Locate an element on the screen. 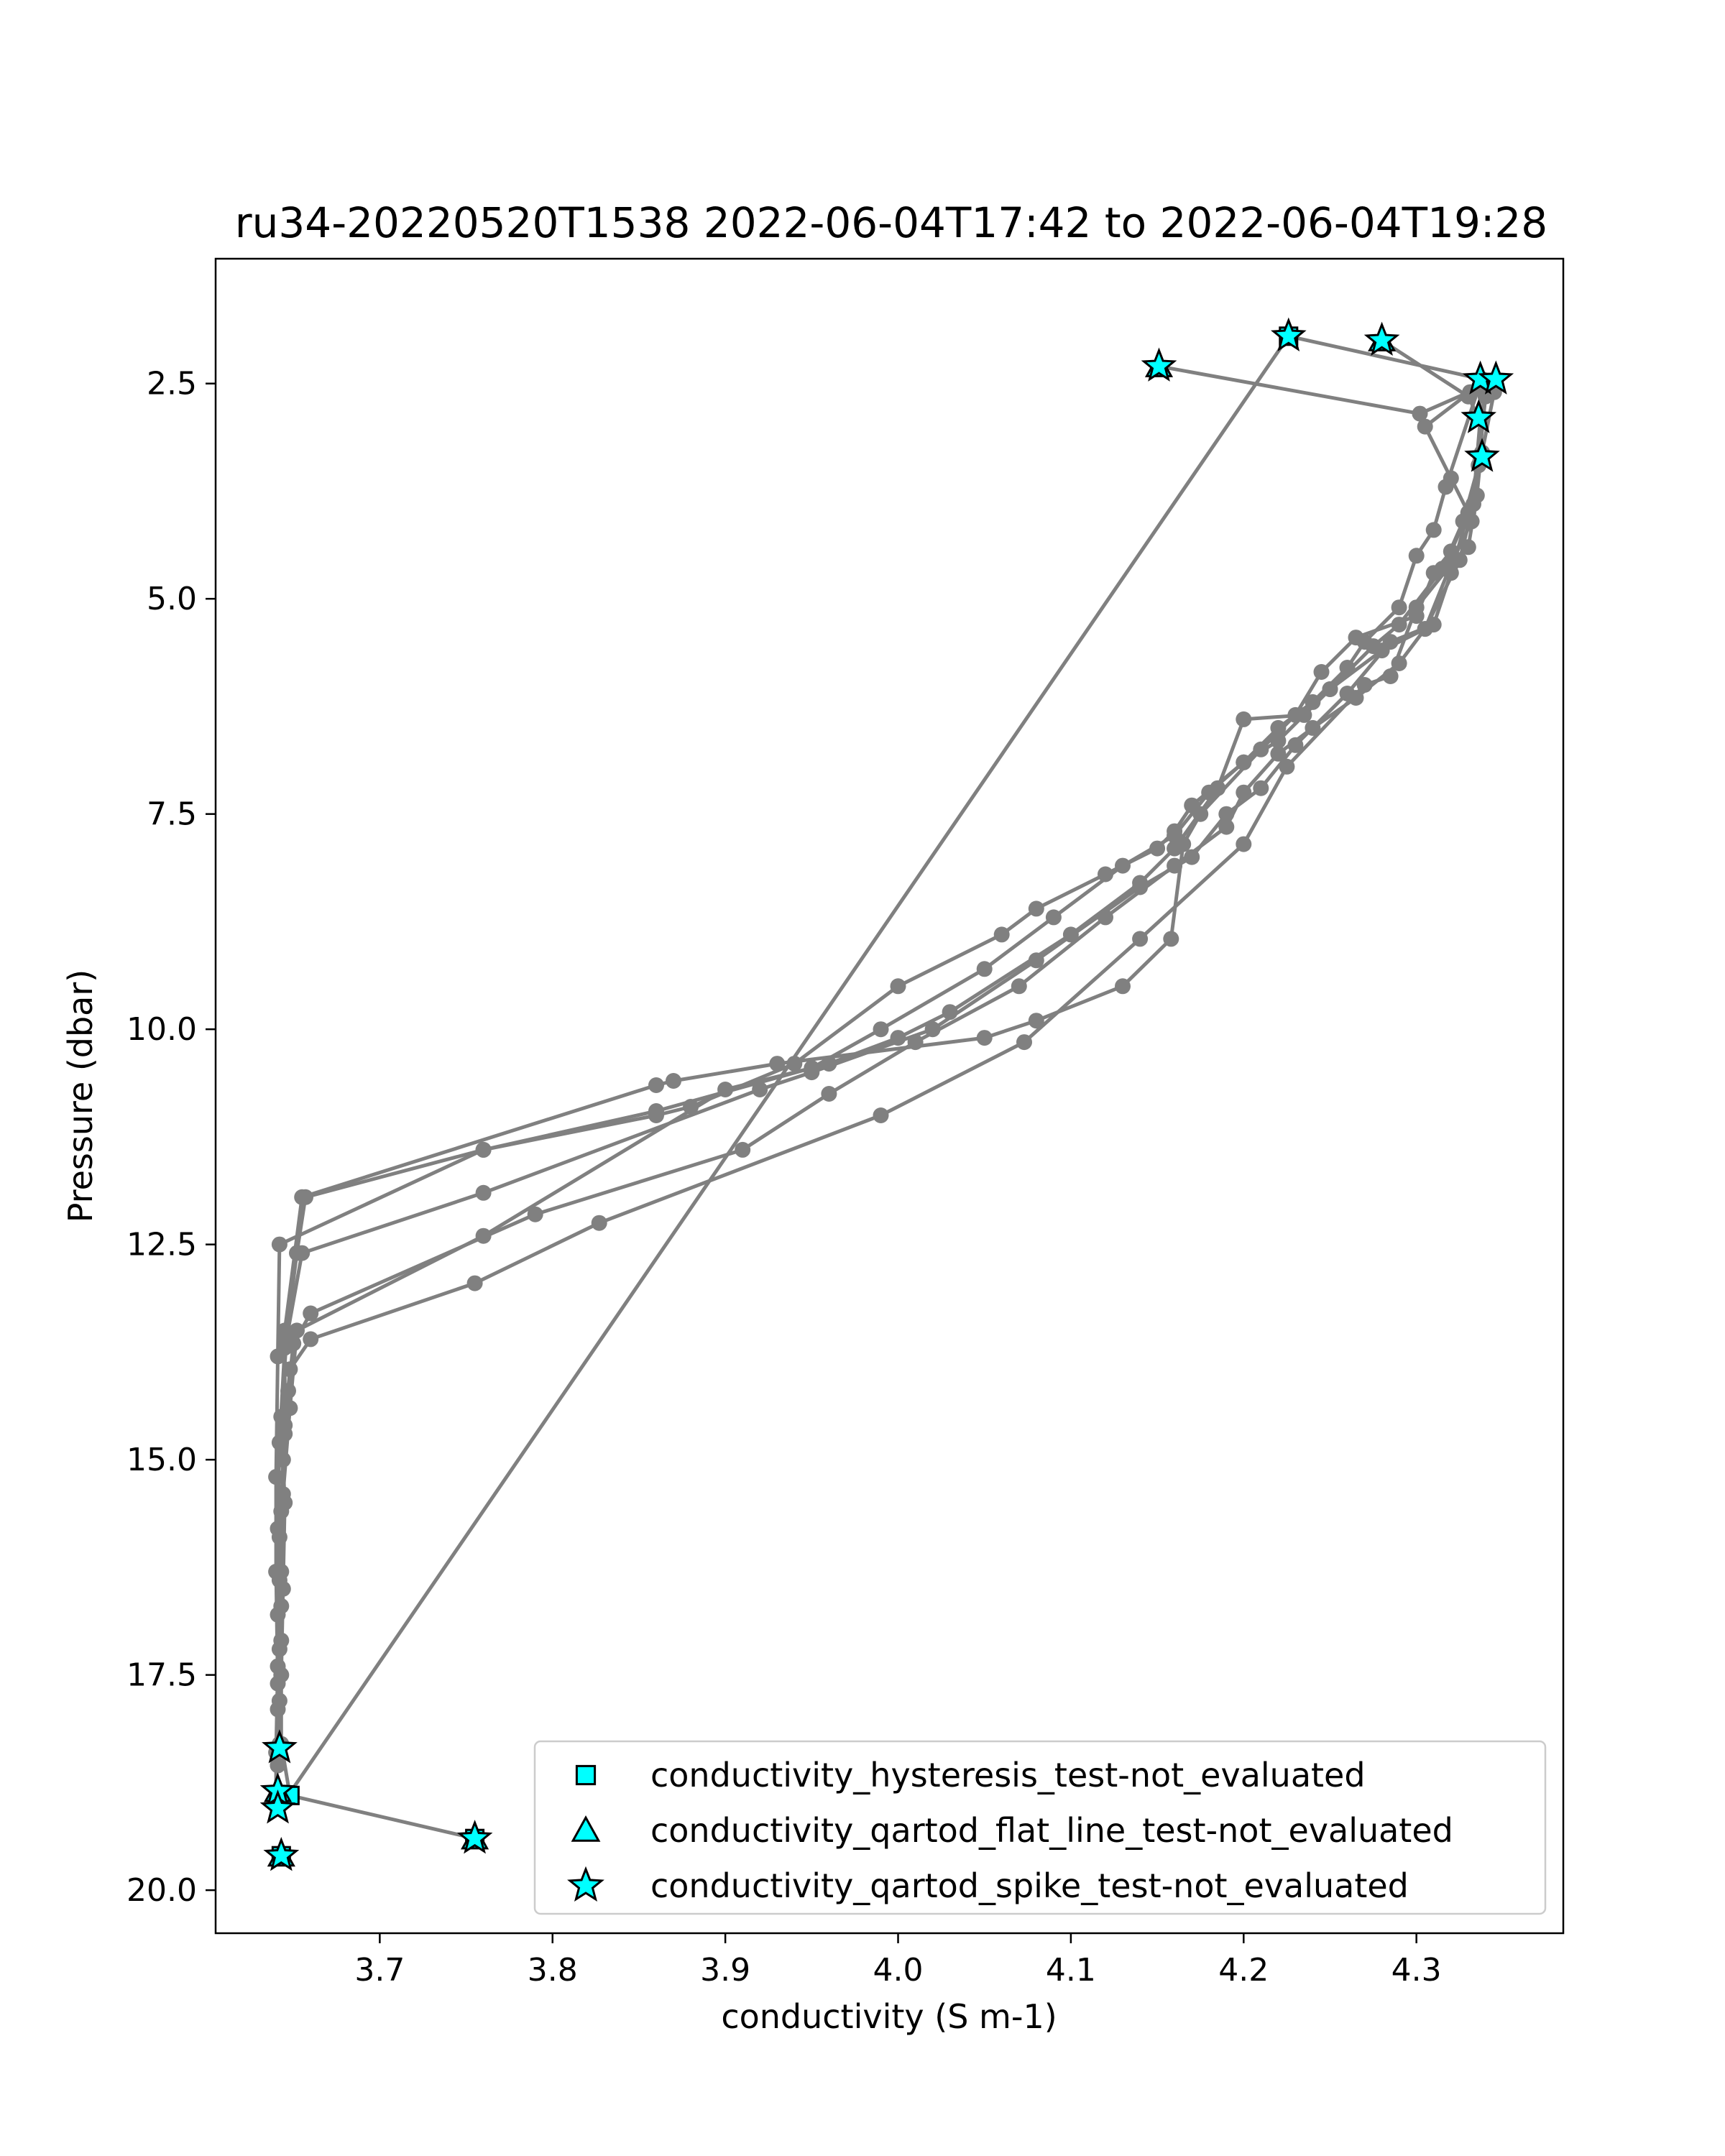 This screenshot has width=1725, height=2156. x-tick-label: 4.0 is located at coordinates (898, 1971).